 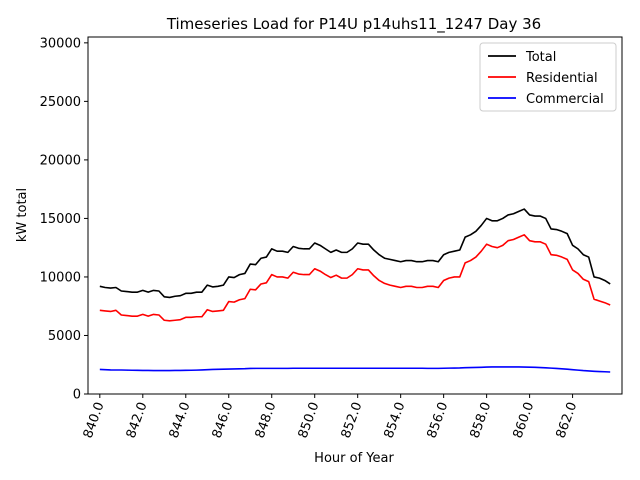 I want to click on y-tick-label: 0, so click(x=77, y=395).